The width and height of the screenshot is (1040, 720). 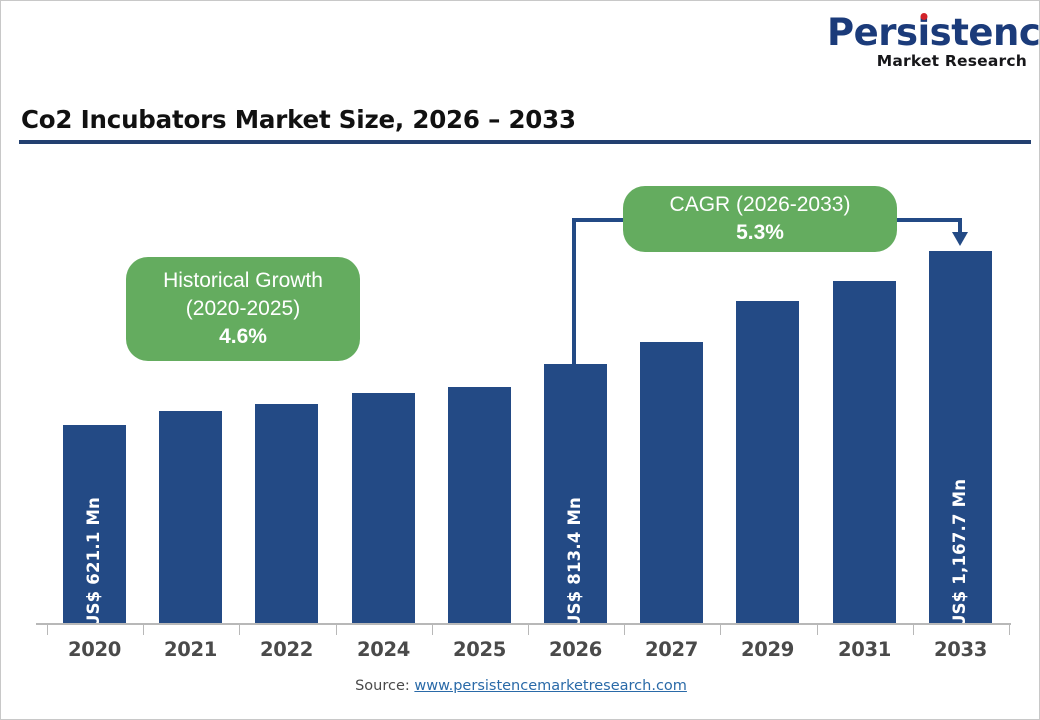 What do you see at coordinates (575, 493) in the screenshot?
I see `bar-2026` at bounding box center [575, 493].